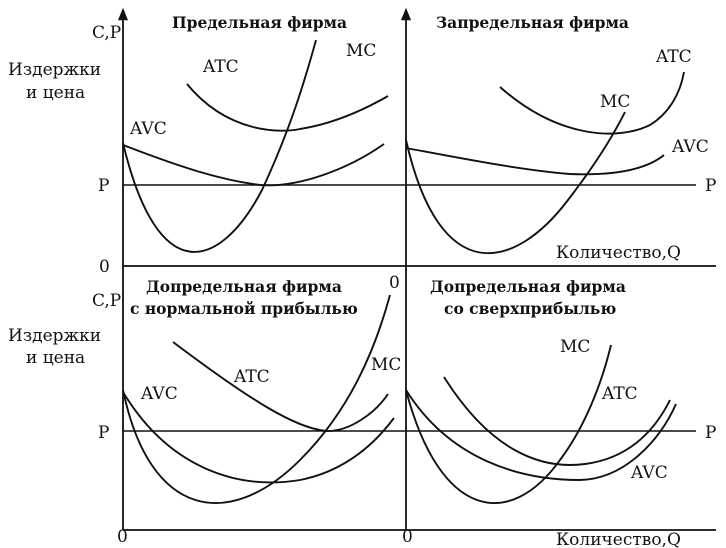 This screenshot has width=726, height=548. Describe the element at coordinates (54, 336) in the screenshot. I see `y-axis-desc-bottom-line1: Издержки` at that location.